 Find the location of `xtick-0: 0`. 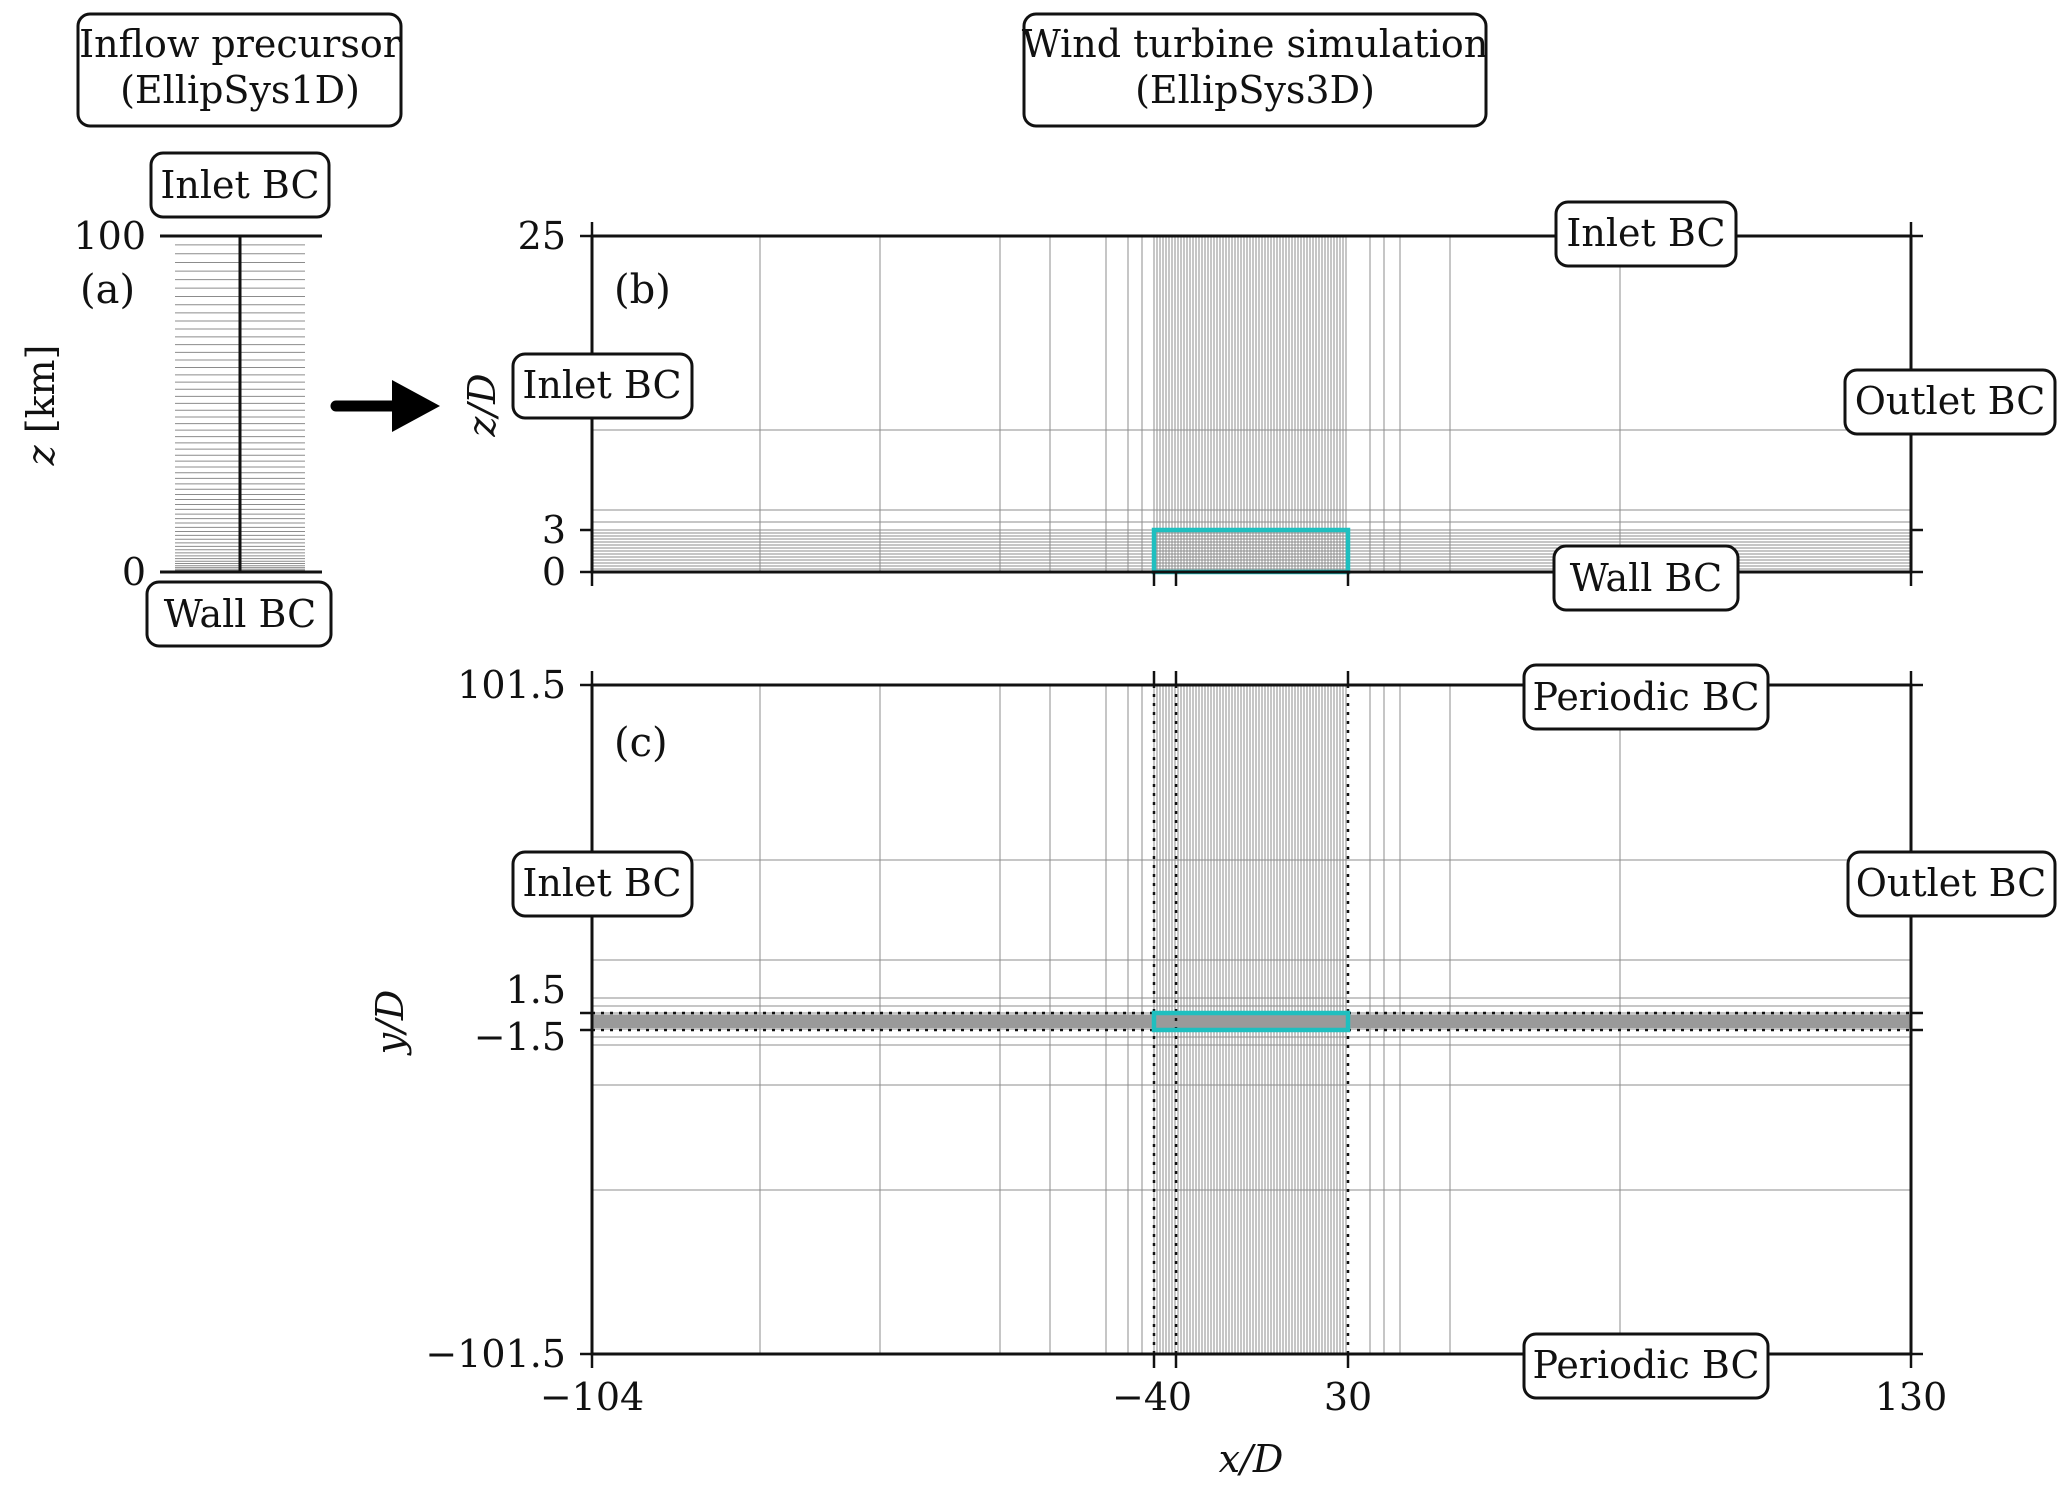

xtick-0: 0 is located at coordinates (1180, 1397).